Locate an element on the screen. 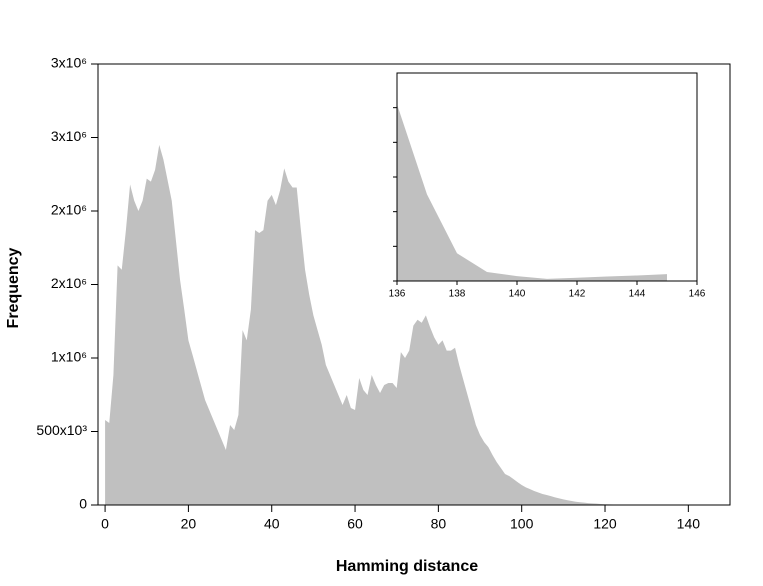 The height and width of the screenshot is (586, 763). x-tick-label: 60 is located at coordinates (355, 523).